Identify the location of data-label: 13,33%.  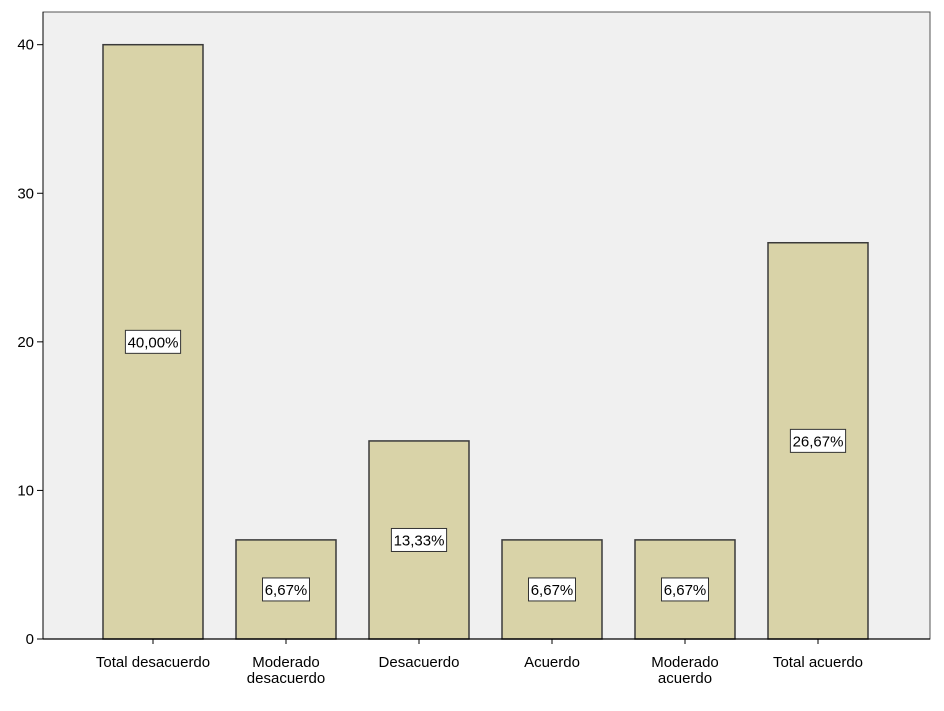
(419, 539).